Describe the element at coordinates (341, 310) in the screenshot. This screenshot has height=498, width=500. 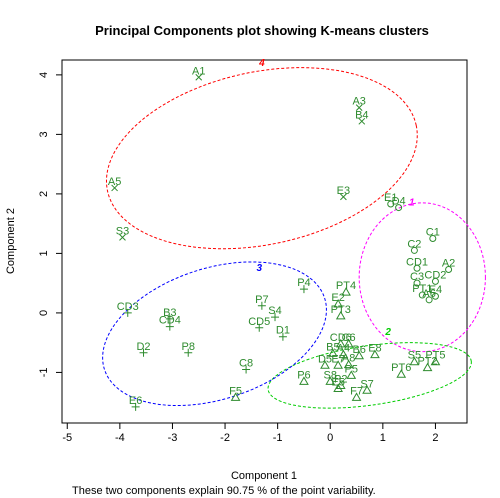
I see `point-label: PT3` at that location.